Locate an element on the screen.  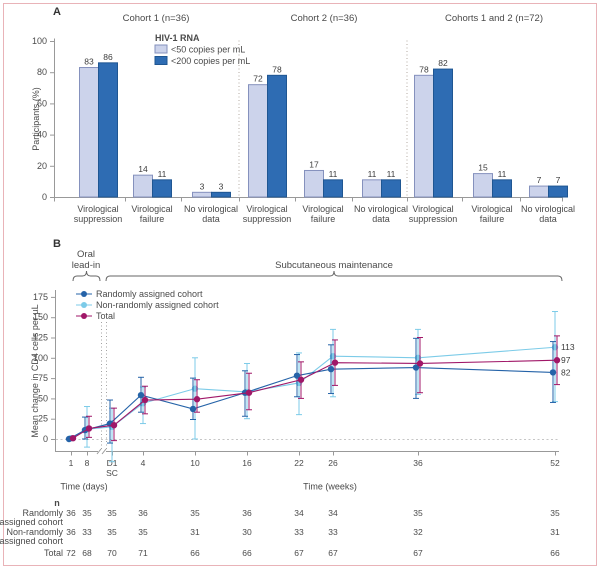
b-y-tick-label: 75 is located at coordinates (43, 378).